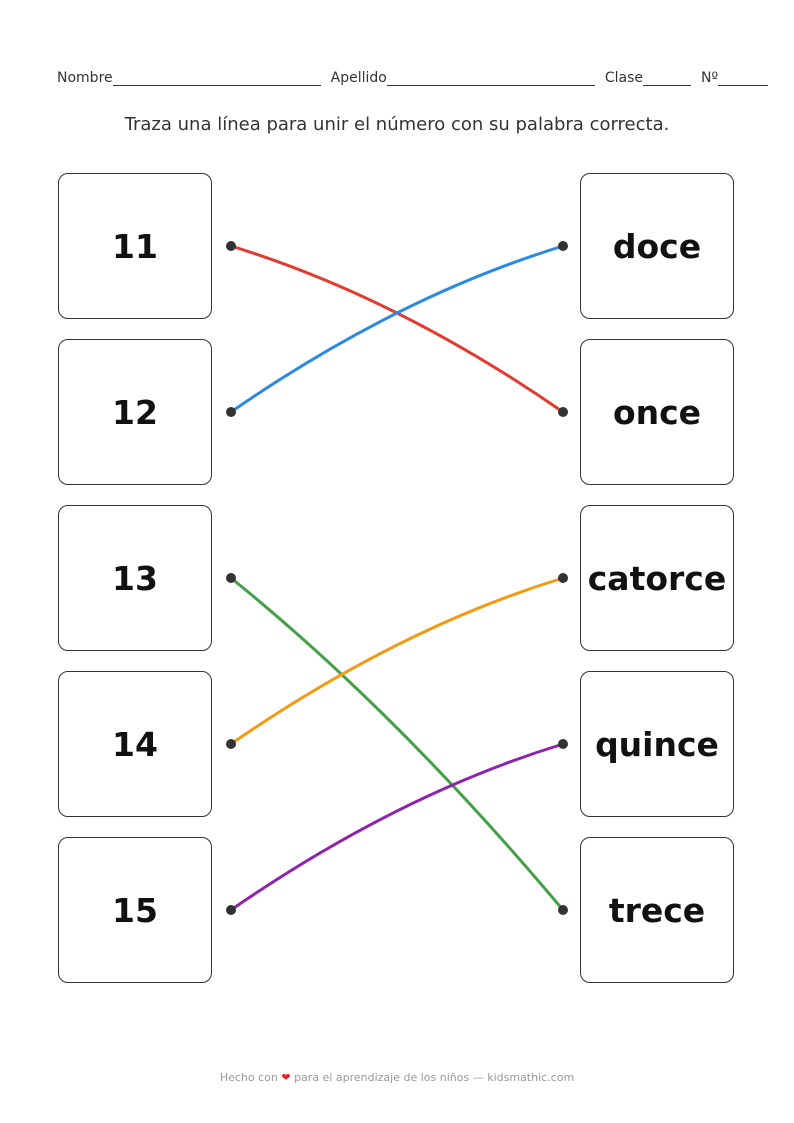 The image size is (794, 1123). What do you see at coordinates (657, 578) in the screenshot?
I see `word-box: catorce` at bounding box center [657, 578].